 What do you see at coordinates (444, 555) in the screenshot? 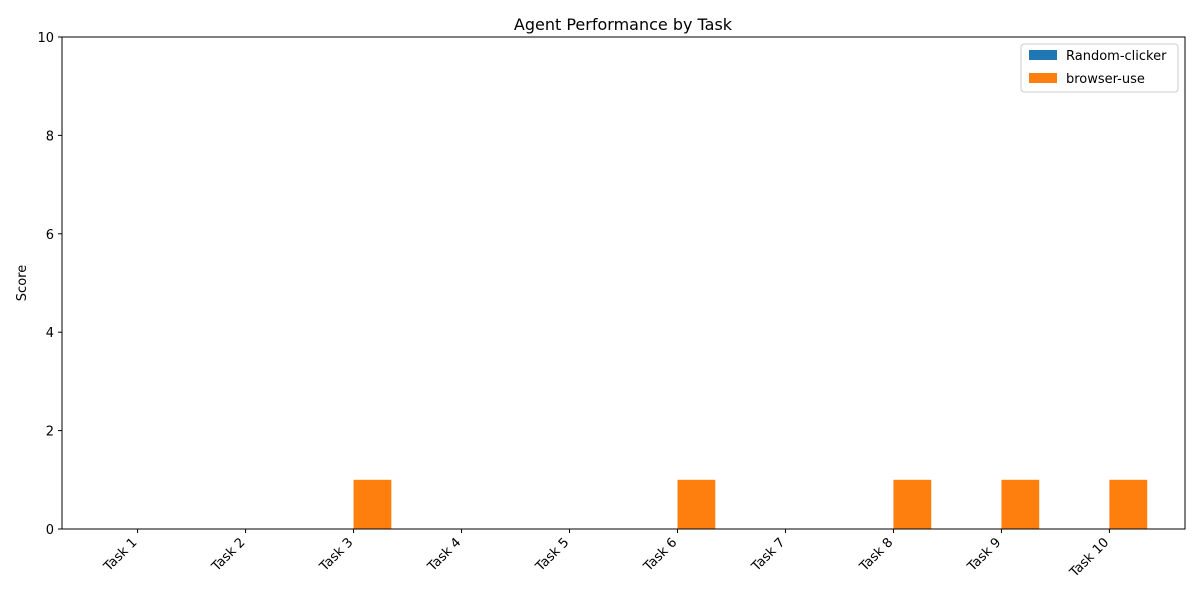
I see `x-tick-label: Task 4` at bounding box center [444, 555].